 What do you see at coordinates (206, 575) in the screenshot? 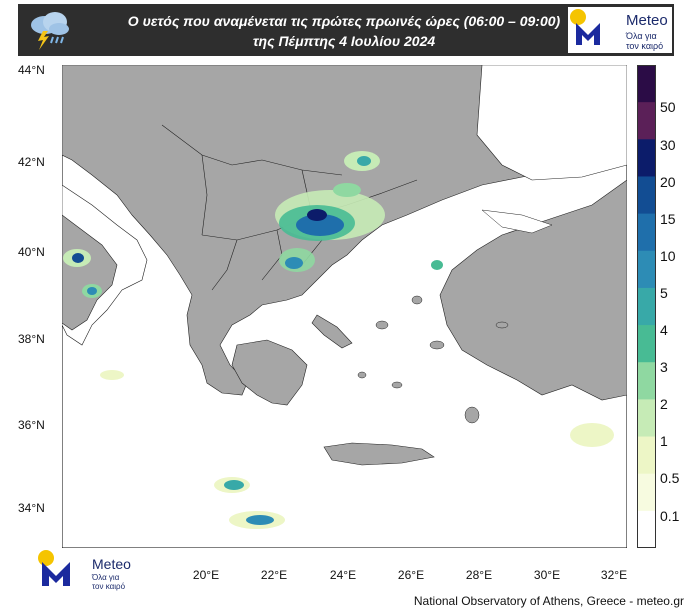
I see `lon-label-20: 20°E` at bounding box center [206, 575].